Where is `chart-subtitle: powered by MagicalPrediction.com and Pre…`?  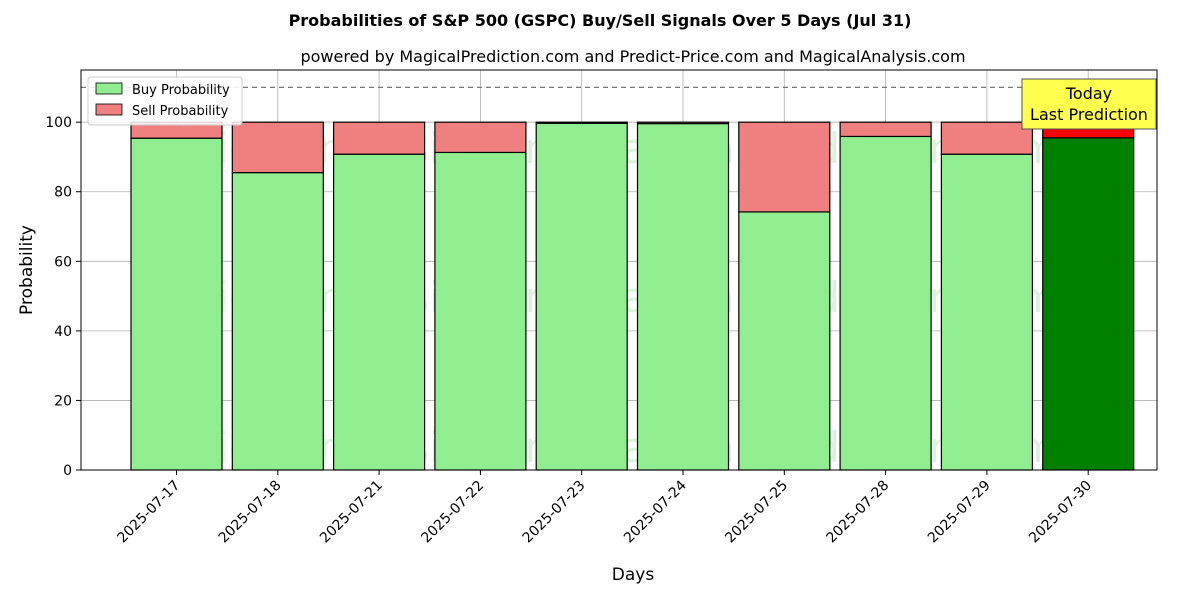 chart-subtitle: powered by MagicalPrediction.com and Pre… is located at coordinates (632, 56).